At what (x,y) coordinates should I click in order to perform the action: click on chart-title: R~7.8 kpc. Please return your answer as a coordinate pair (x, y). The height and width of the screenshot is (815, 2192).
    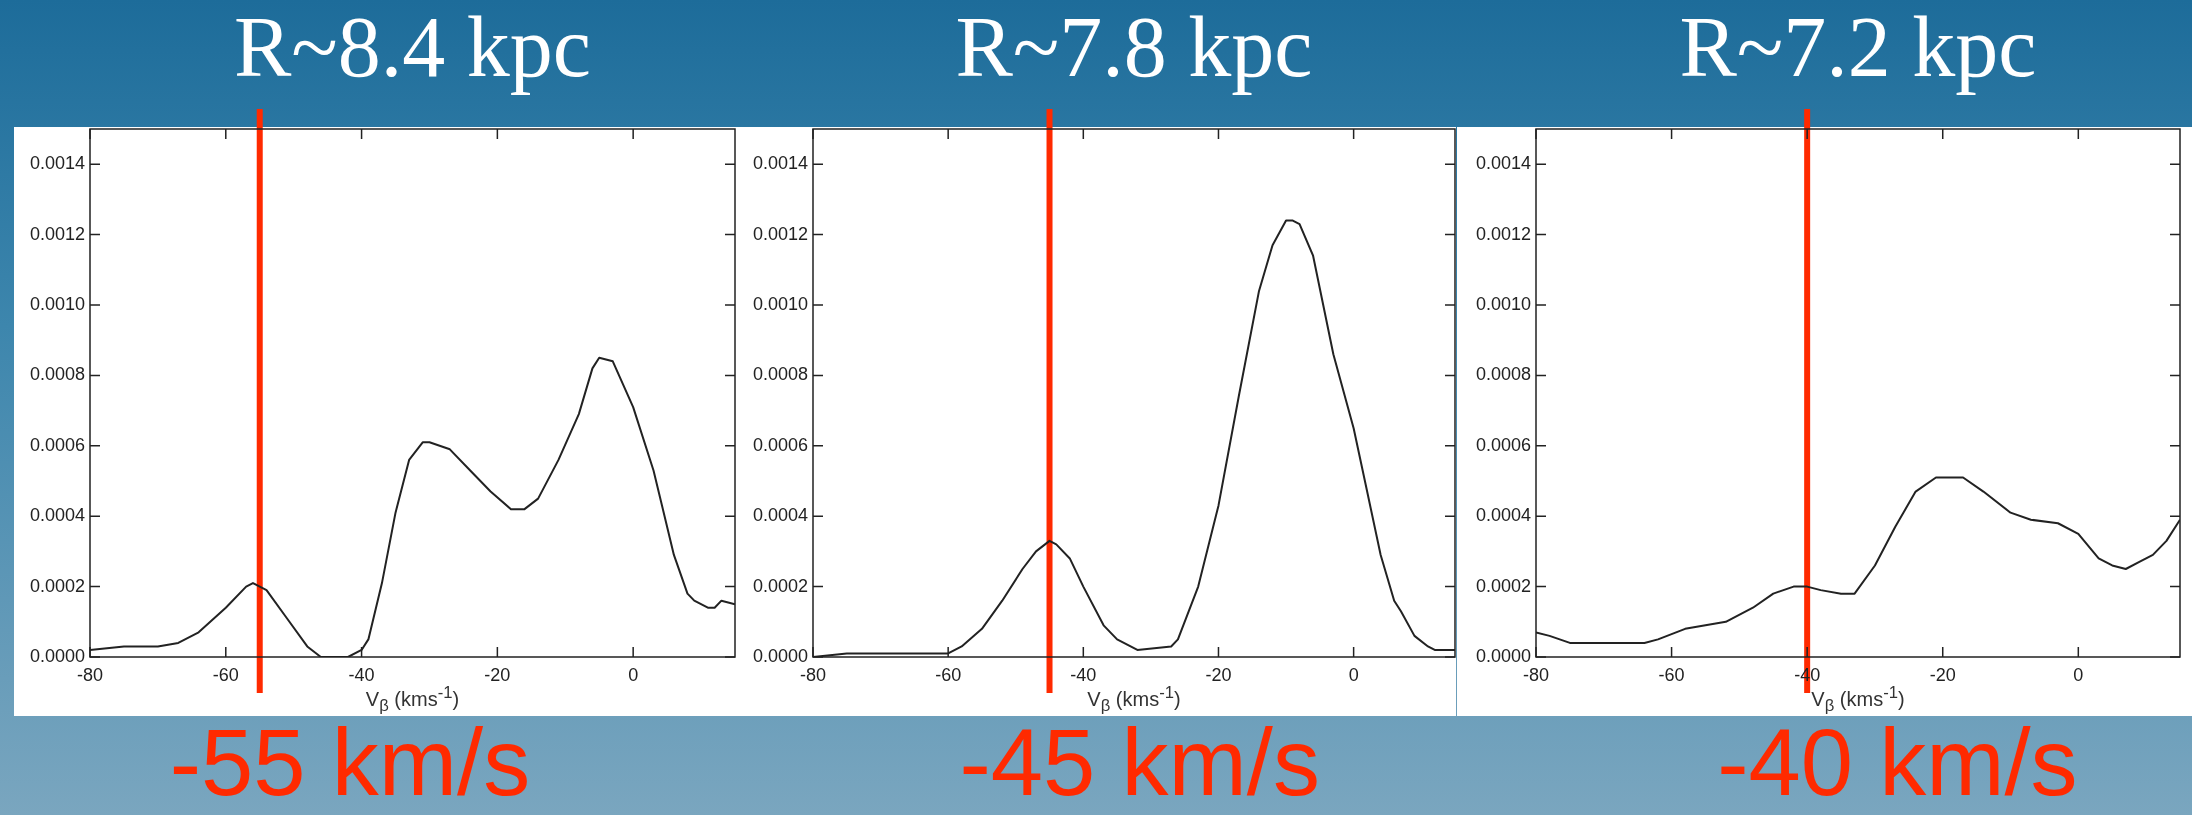
    Looking at the image, I should click on (1134, 47).